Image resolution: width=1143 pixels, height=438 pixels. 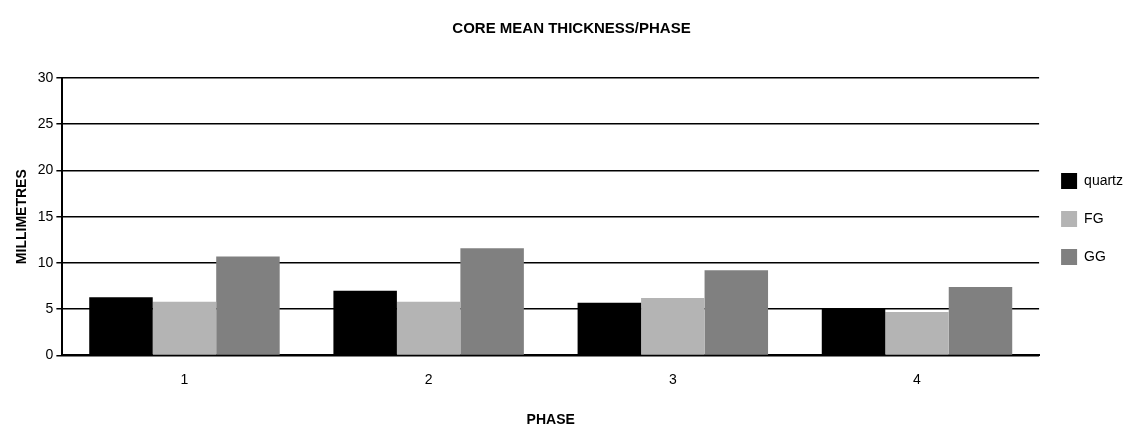 What do you see at coordinates (571, 28) in the screenshot?
I see `chart-title: CORE MEAN THICKNESS/PHASE` at bounding box center [571, 28].